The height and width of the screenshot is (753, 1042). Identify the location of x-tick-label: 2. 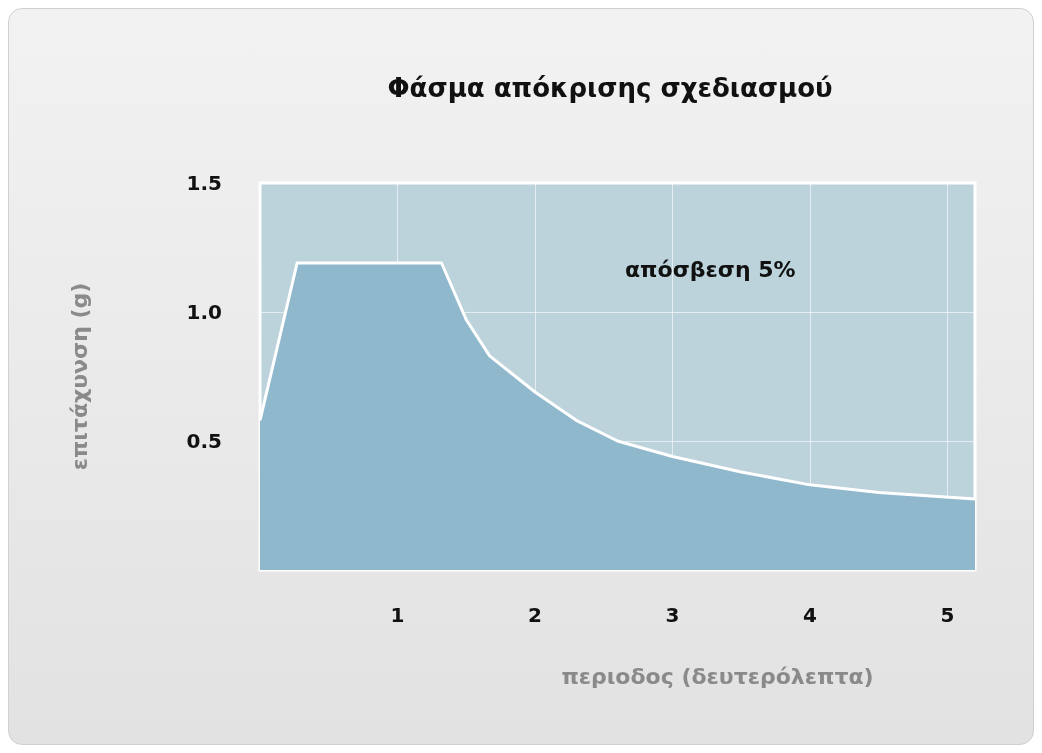
(535, 615).